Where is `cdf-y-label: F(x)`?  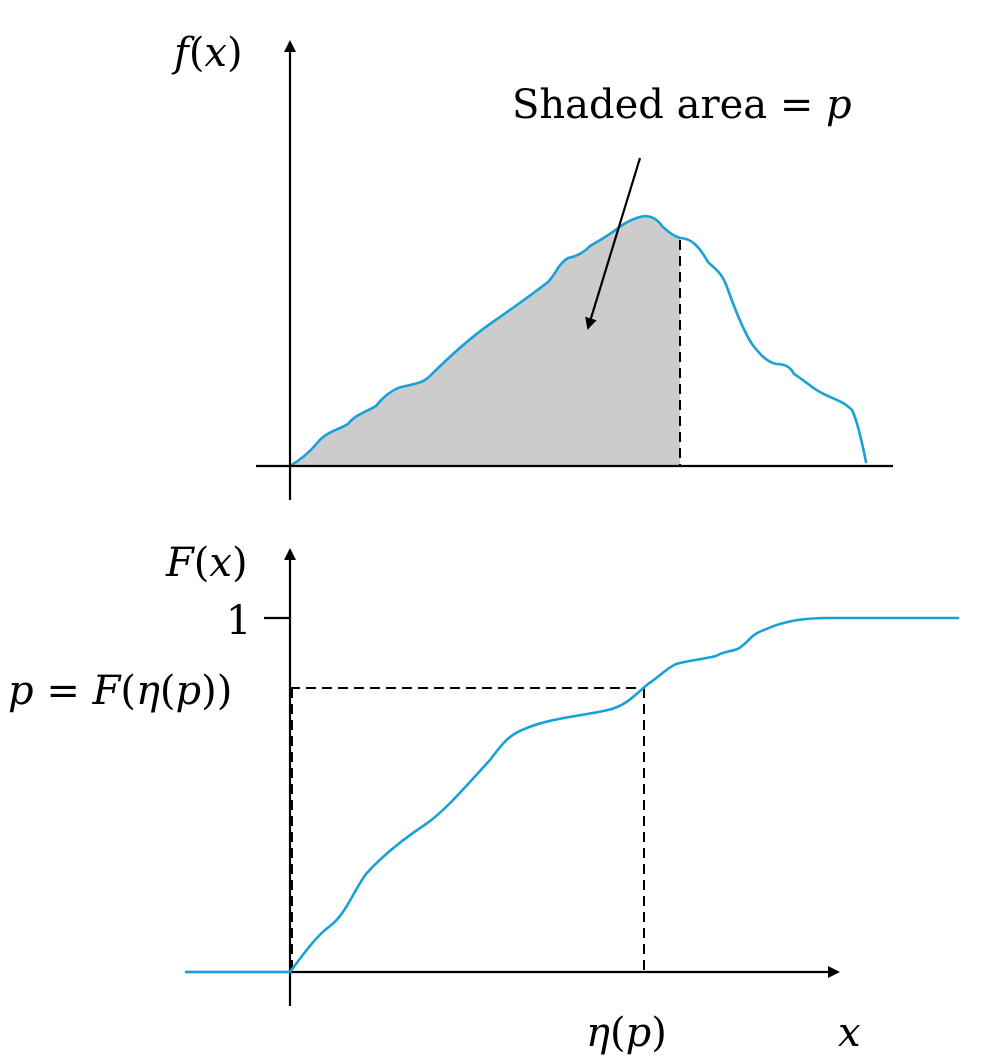
cdf-y-label: F(x) is located at coordinates (206, 563).